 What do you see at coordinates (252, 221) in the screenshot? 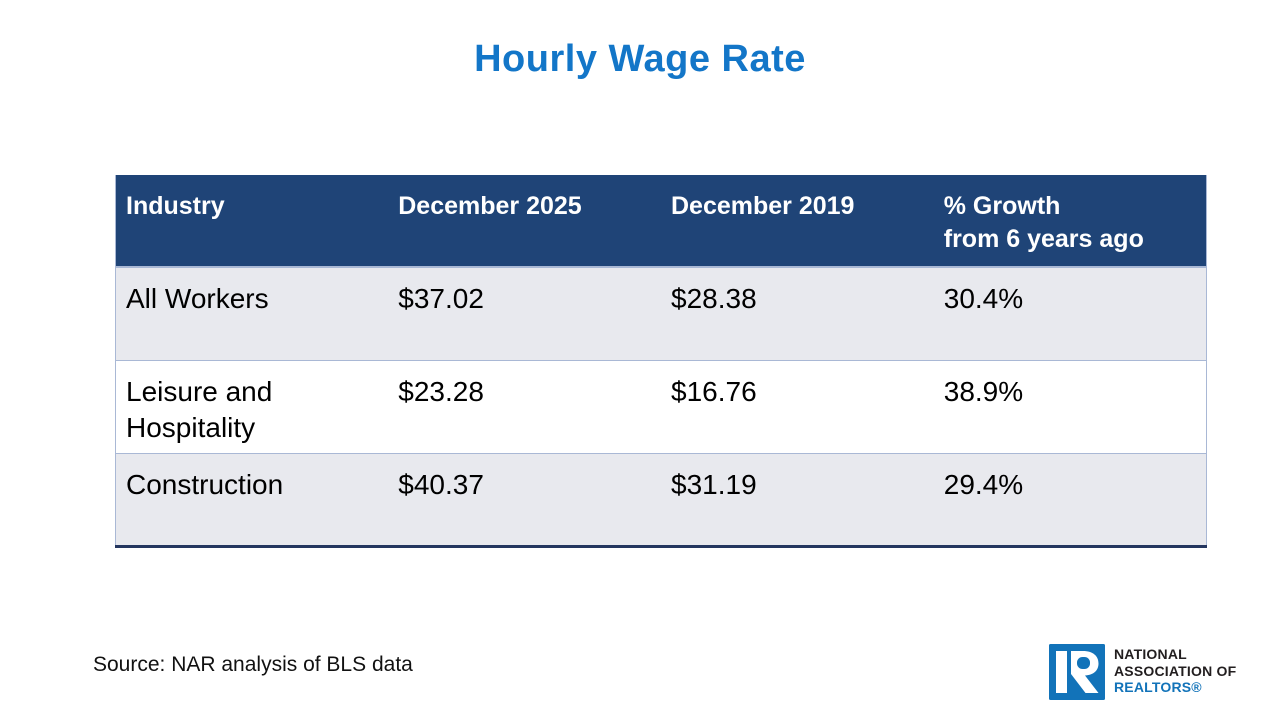
I see `column-header-industry: Industry` at bounding box center [252, 221].